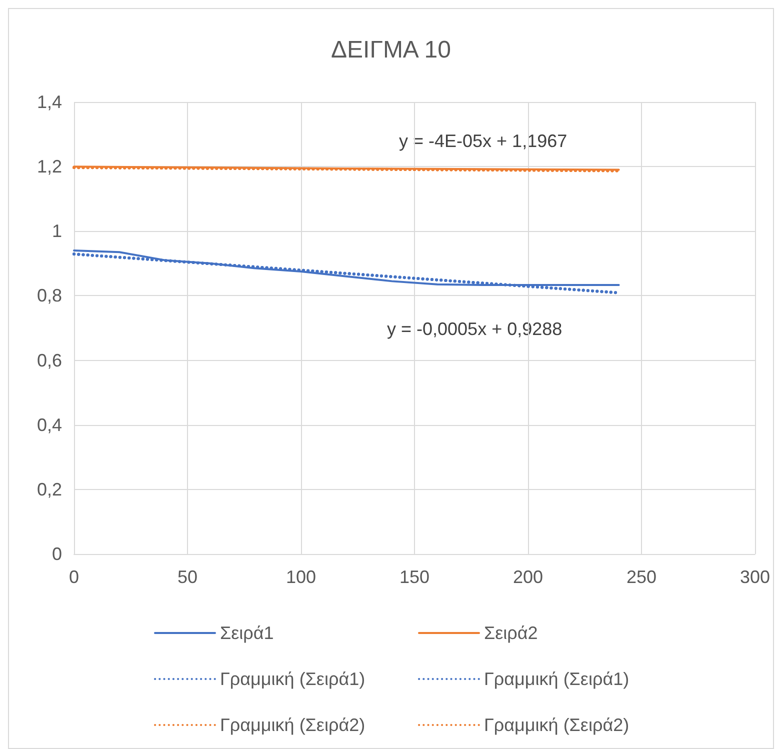 This screenshot has height=749, width=784. What do you see at coordinates (57, 231) in the screenshot?
I see `y-tick-label: 1` at bounding box center [57, 231].